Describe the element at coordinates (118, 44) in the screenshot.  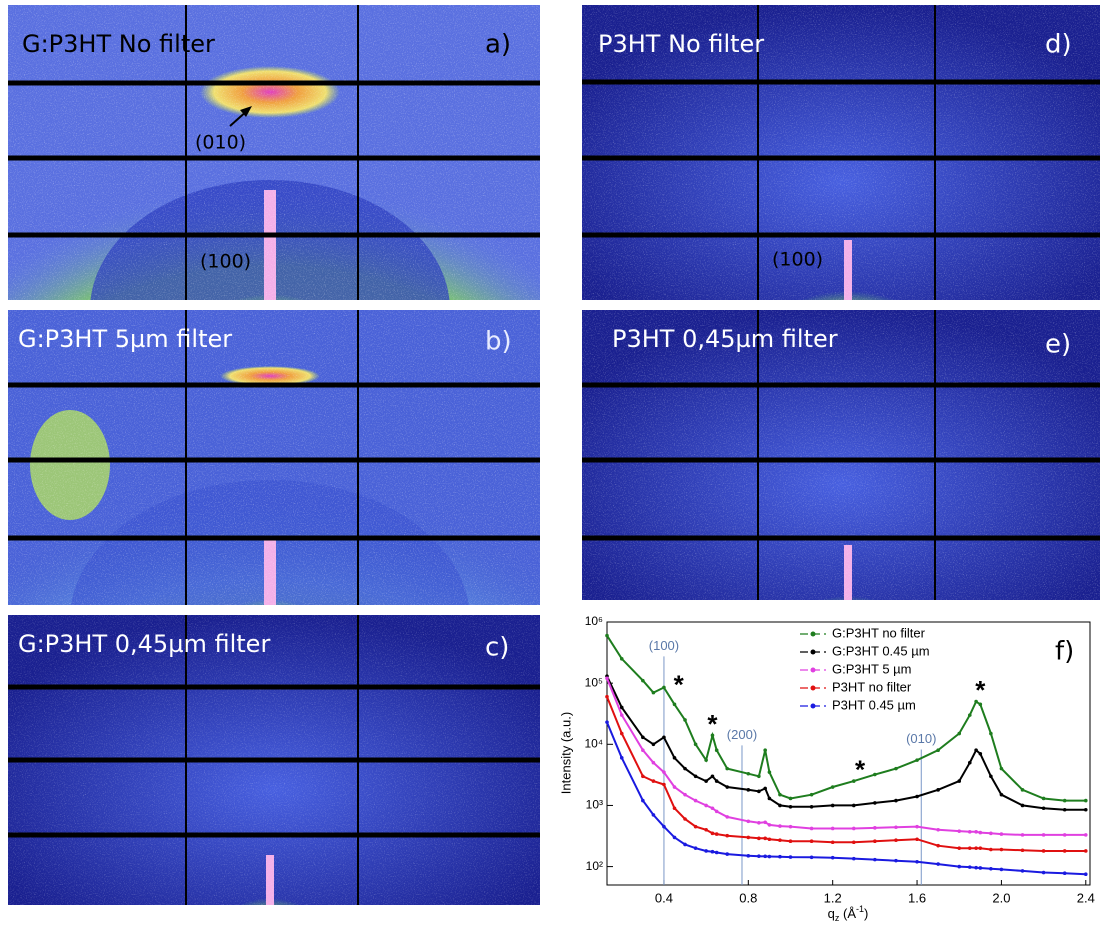
I see `panel-title: G:P3HT No filter` at that location.